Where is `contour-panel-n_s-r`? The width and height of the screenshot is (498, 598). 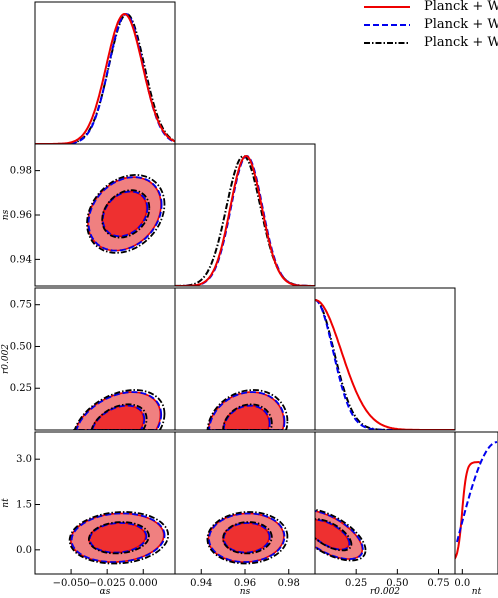 contour-panel-n_s-r is located at coordinates (247, 409).